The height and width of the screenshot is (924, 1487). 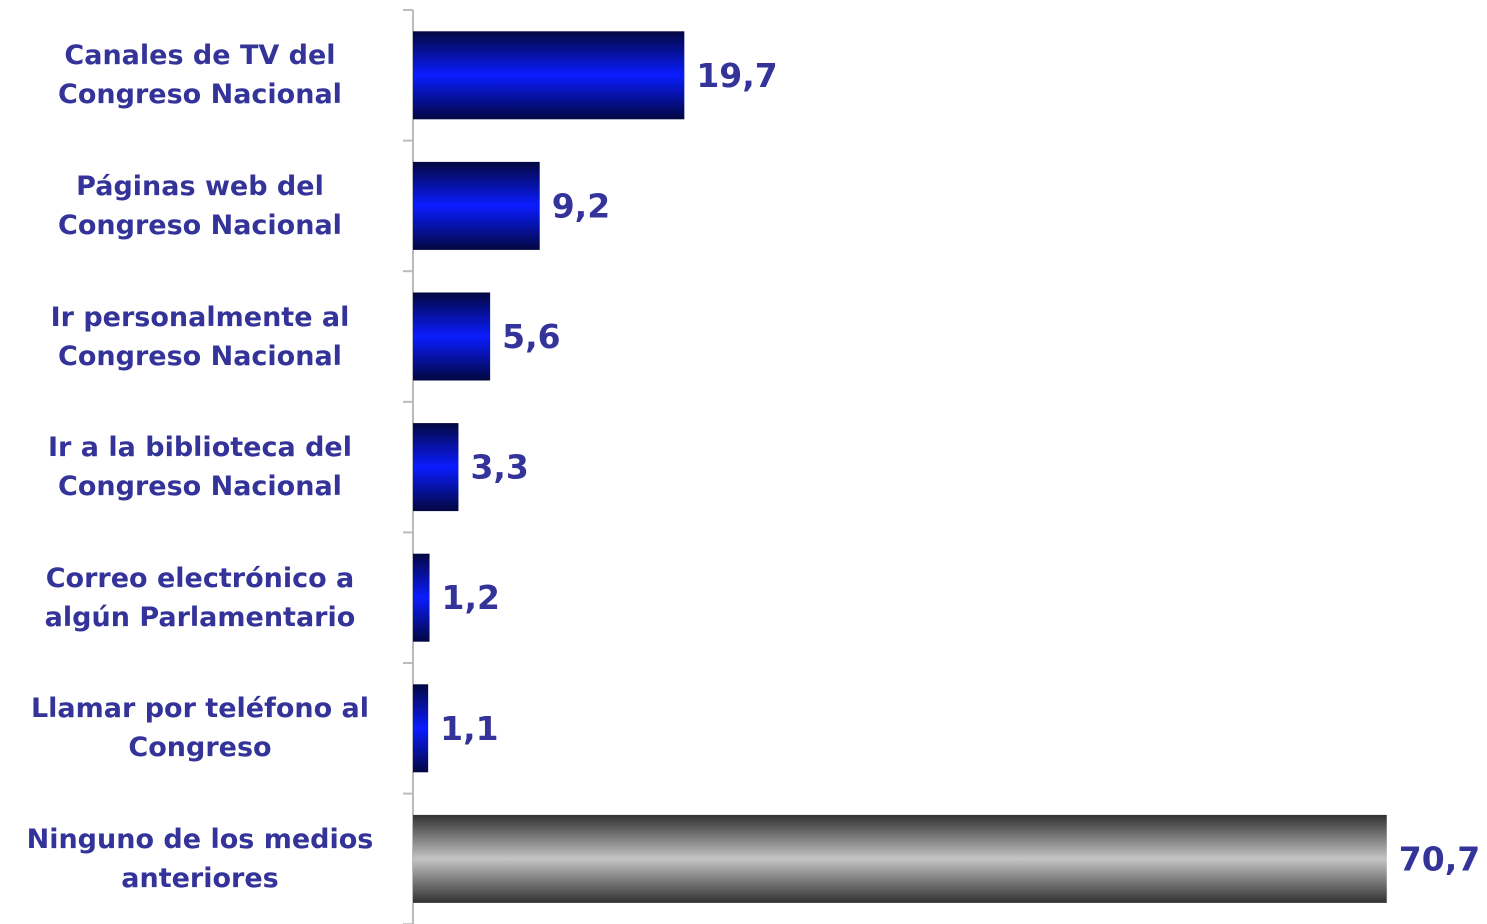 I want to click on value-label: 19,7, so click(x=736, y=75).